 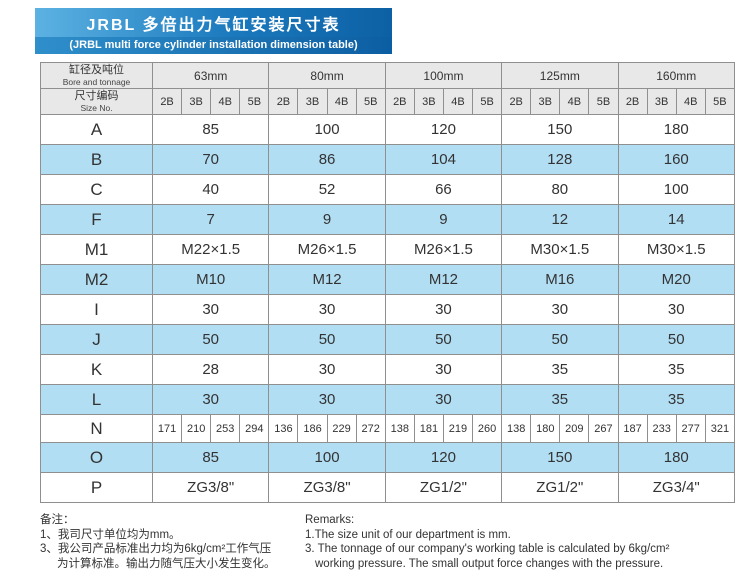 What do you see at coordinates (210, 159) in the screenshot?
I see `value-cell: 70` at bounding box center [210, 159].